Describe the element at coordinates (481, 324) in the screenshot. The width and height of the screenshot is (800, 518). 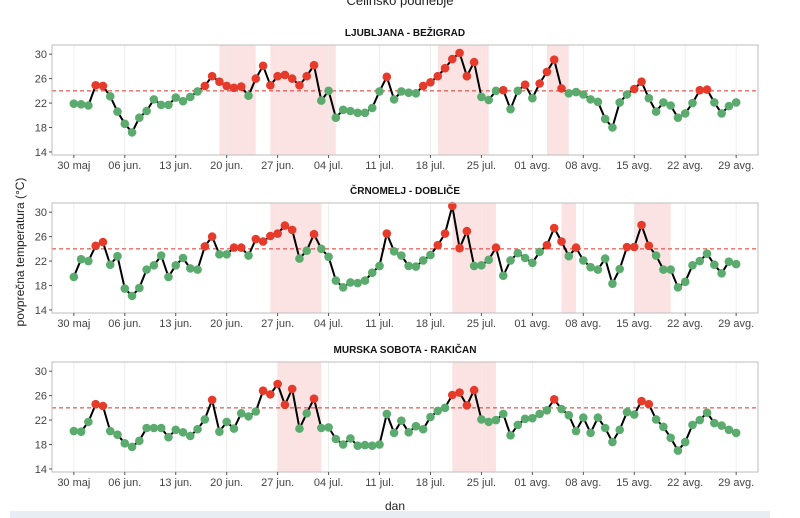
I see `x-tick-label: 25 jul.` at that location.